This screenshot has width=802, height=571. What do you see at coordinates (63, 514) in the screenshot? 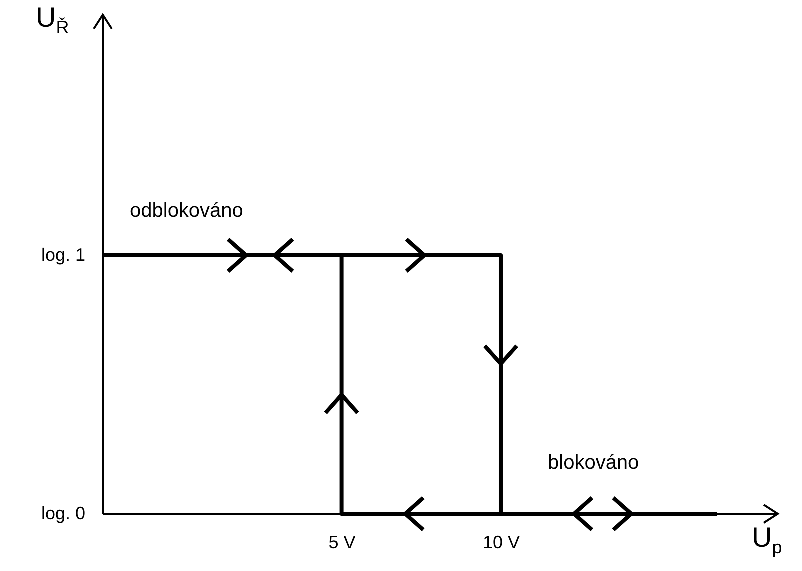
I see `y-tick-label: log. 0` at bounding box center [63, 514].